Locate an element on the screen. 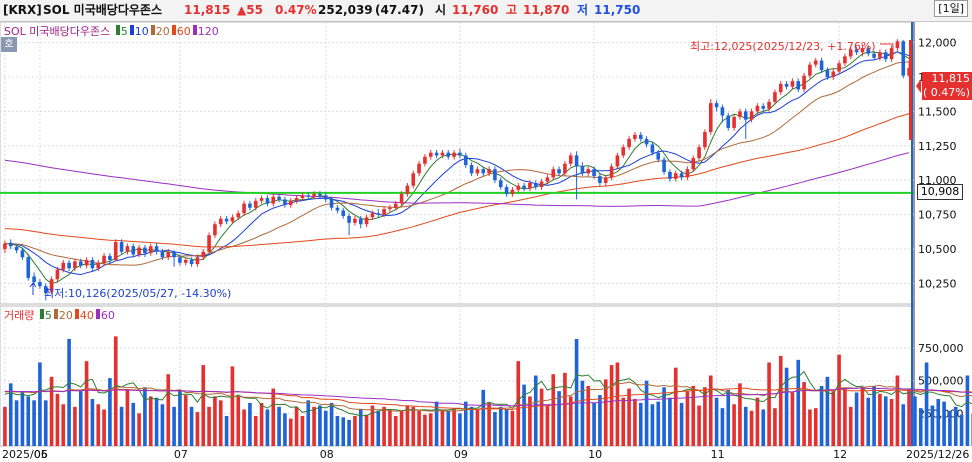 The height and width of the screenshot is (462, 972). low-price: 11,750 is located at coordinates (617, 10).